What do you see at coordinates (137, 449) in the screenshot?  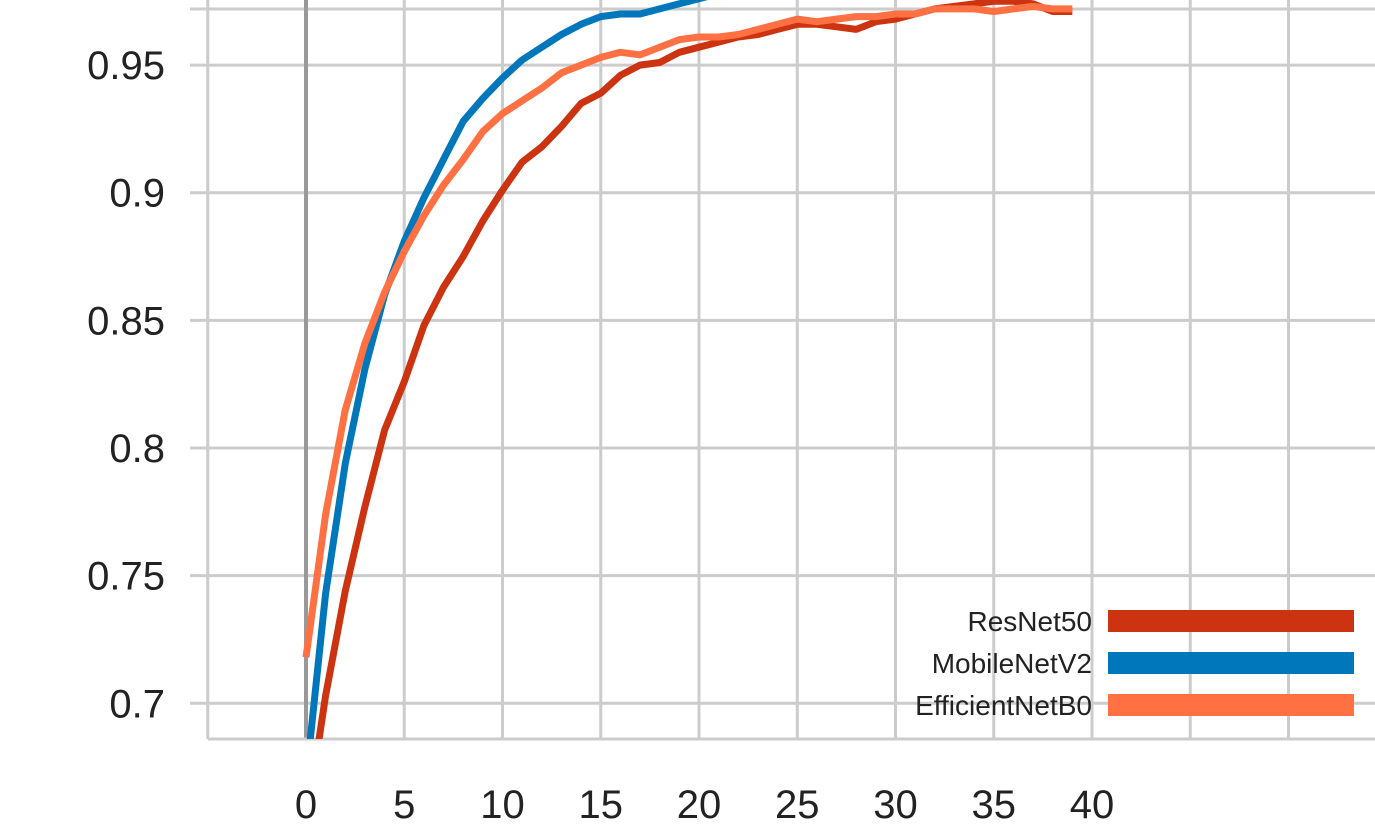 I see `y-tick-label-2: 0.8` at bounding box center [137, 449].